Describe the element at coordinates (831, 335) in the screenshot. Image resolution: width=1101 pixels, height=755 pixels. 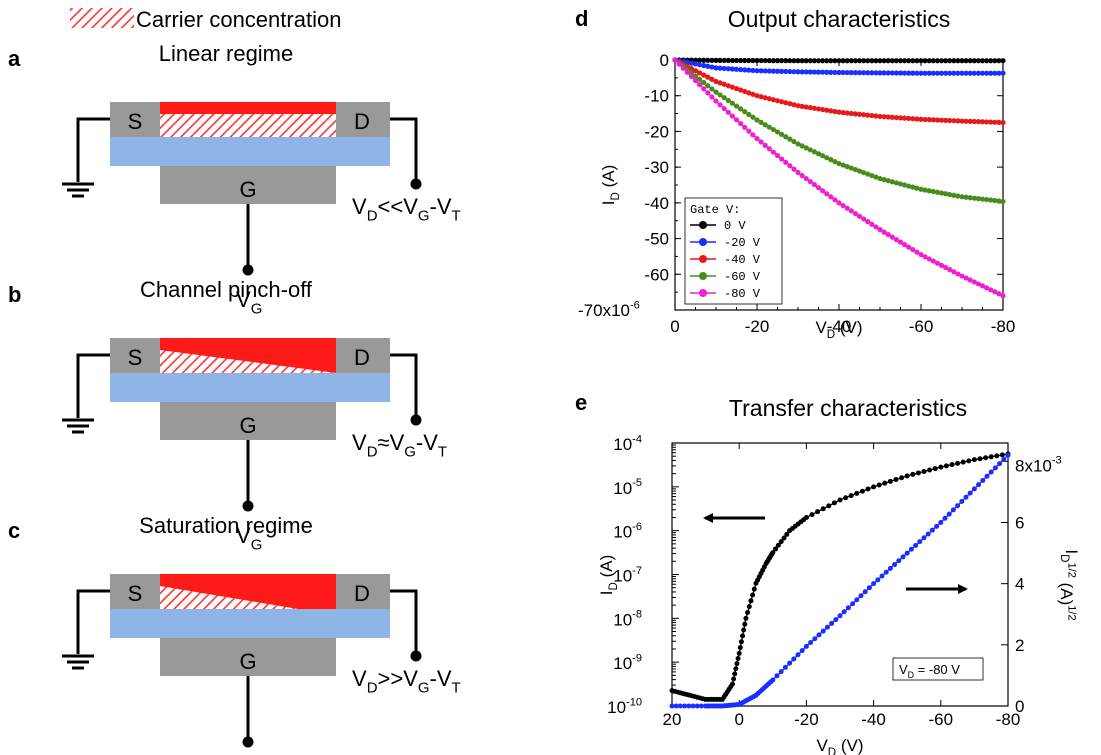
I see `chart-d-xlabel-part: D` at that location.